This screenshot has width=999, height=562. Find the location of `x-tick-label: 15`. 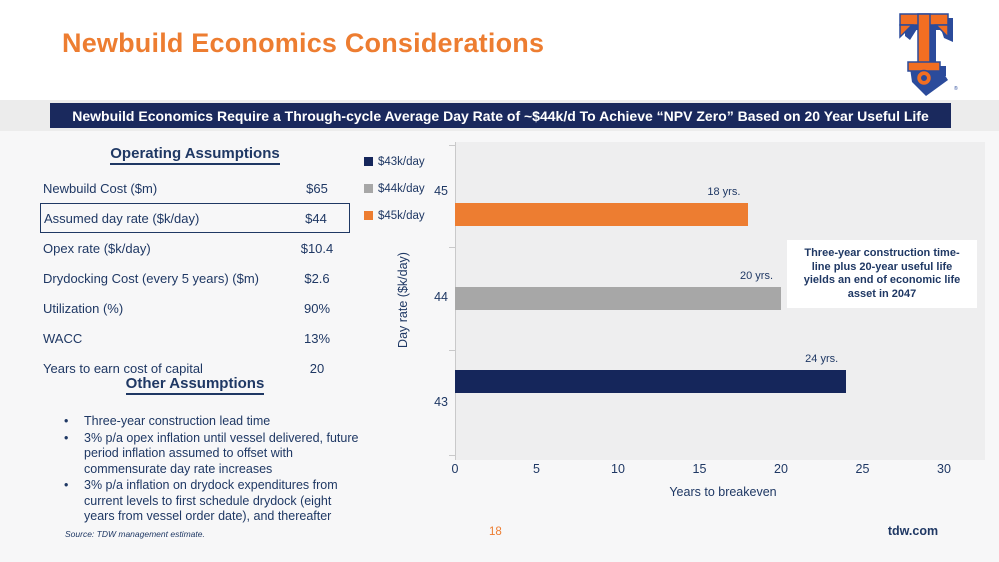

x-tick-label: 15 is located at coordinates (699, 469).